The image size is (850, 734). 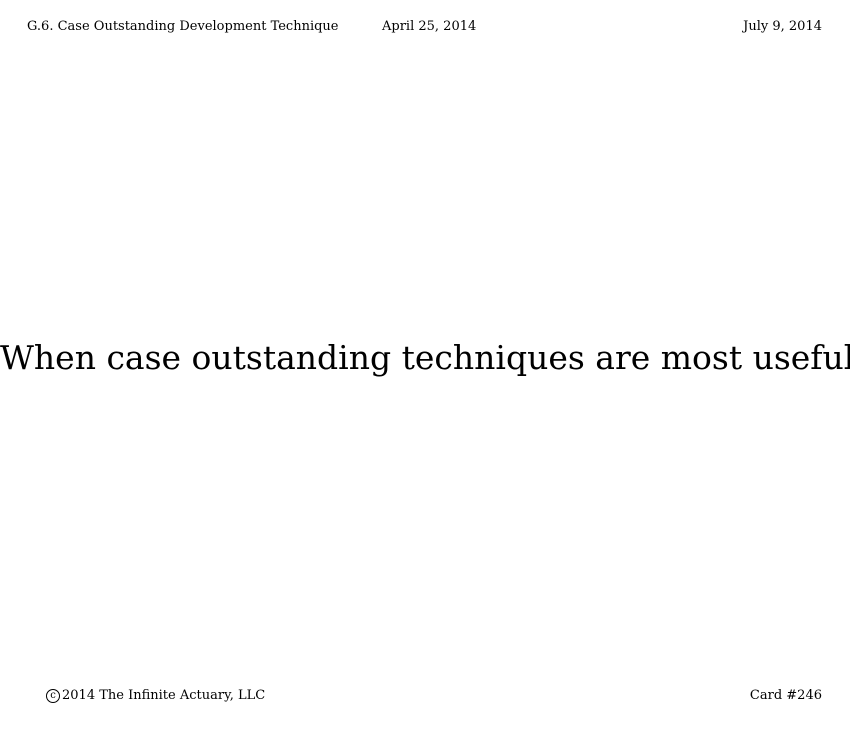 What do you see at coordinates (782, 26) in the screenshot?
I see `updated-date: July 9, 2014` at bounding box center [782, 26].